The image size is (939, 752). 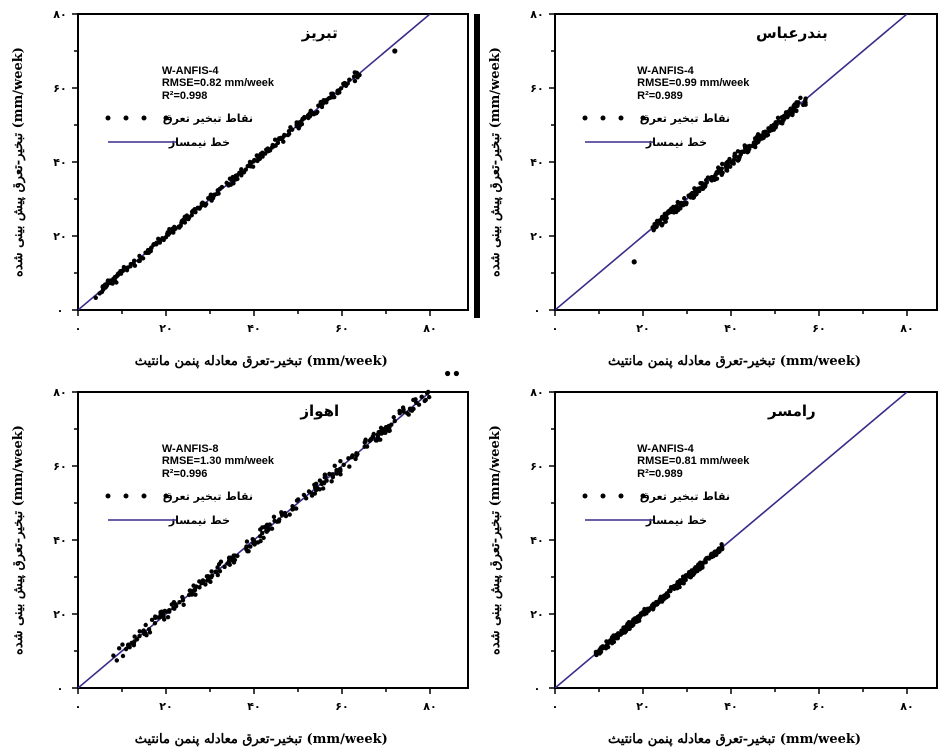 What do you see at coordinates (59, 14) in the screenshot?
I see `y-tick-label: ۸۰` at bounding box center [59, 14].